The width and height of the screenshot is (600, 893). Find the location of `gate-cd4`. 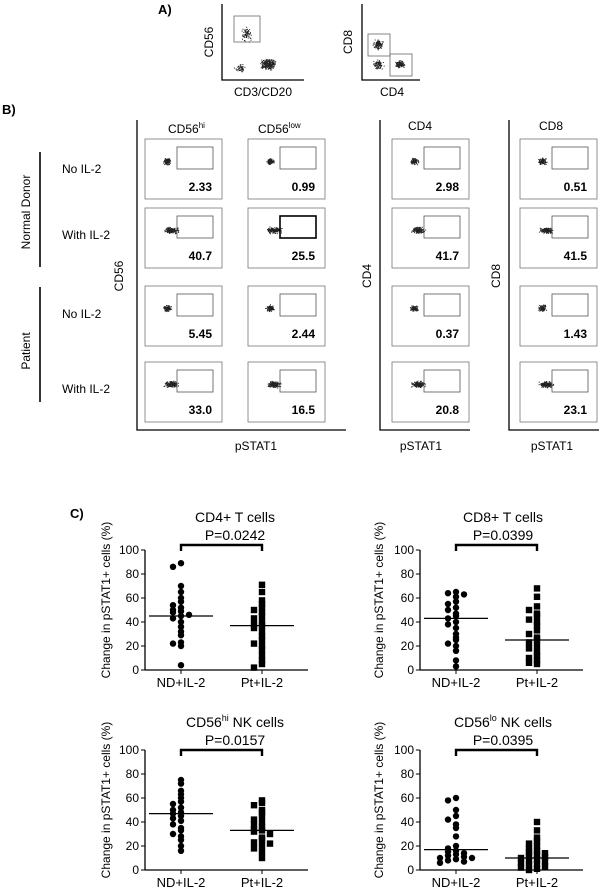

gate-cd4 is located at coordinates (401, 65).